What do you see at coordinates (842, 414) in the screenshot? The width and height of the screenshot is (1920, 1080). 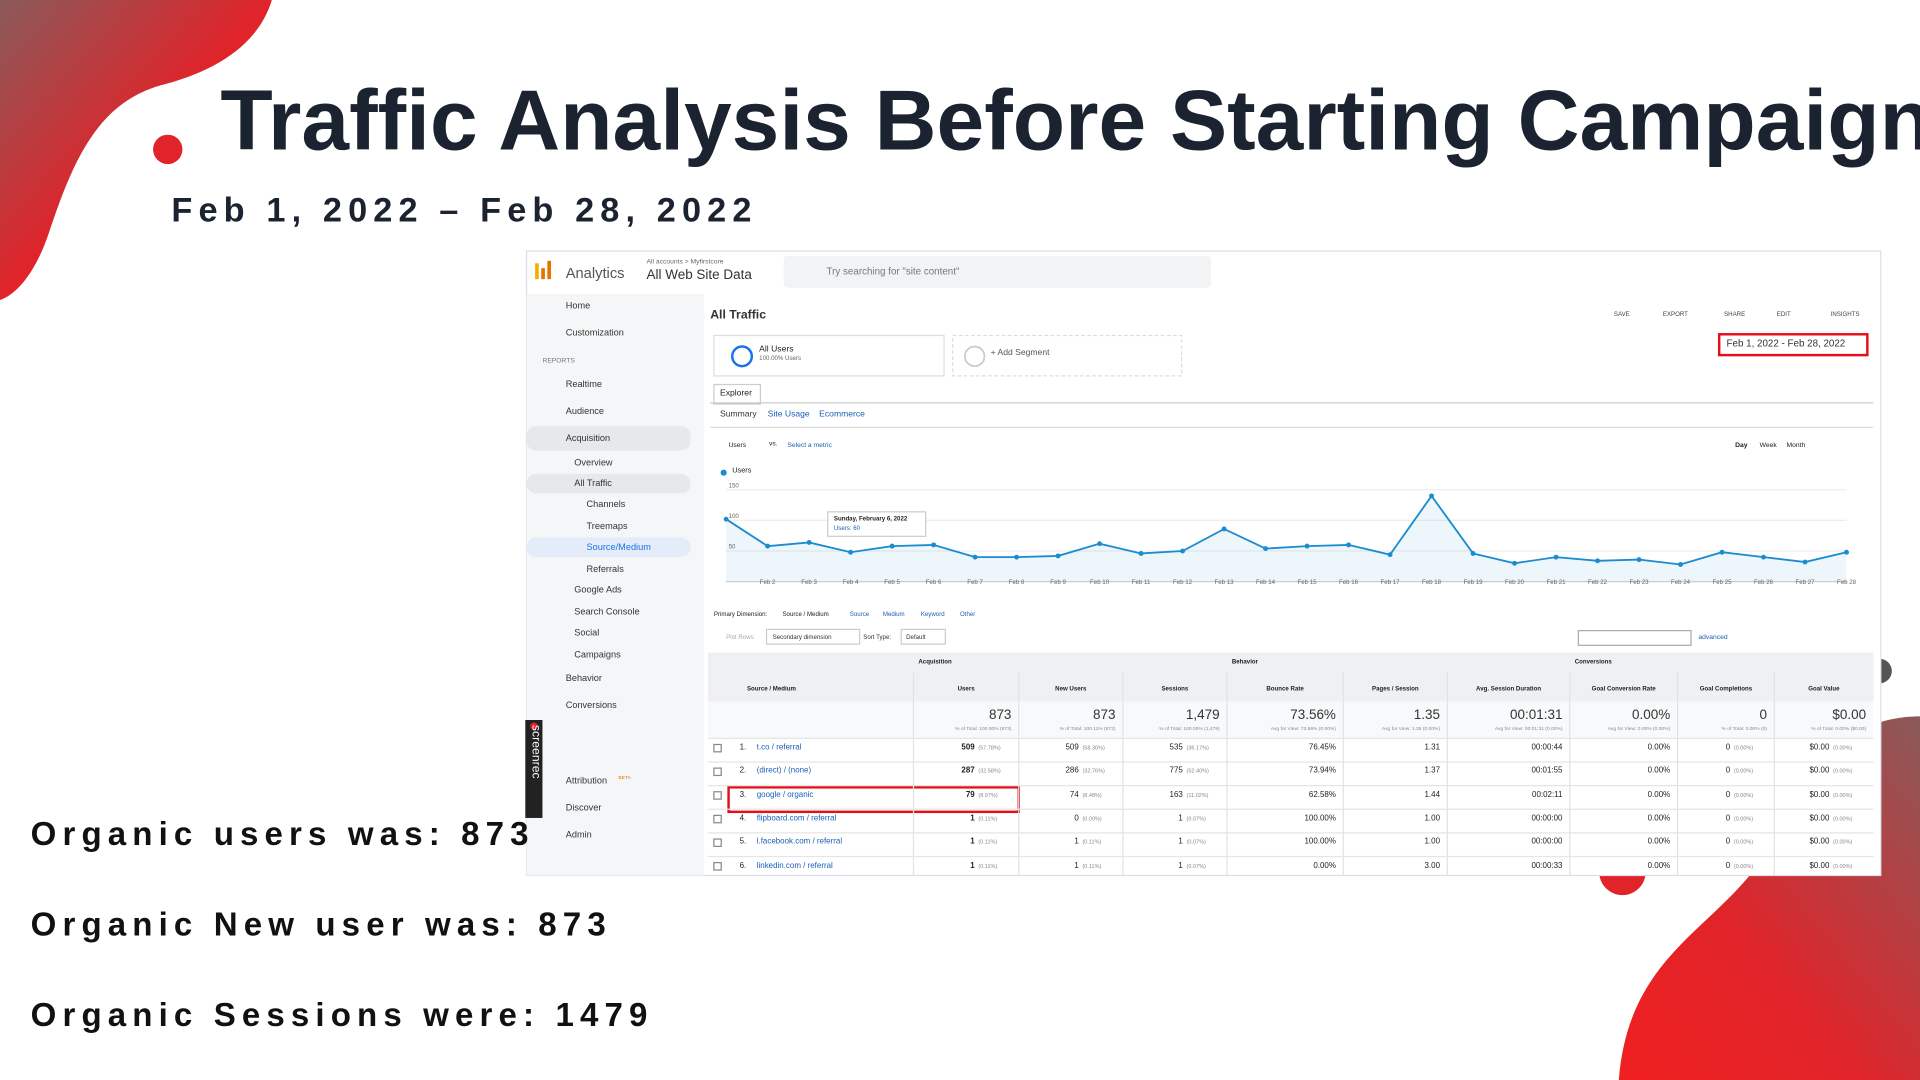 I see `subtab: Ecommerce` at bounding box center [842, 414].